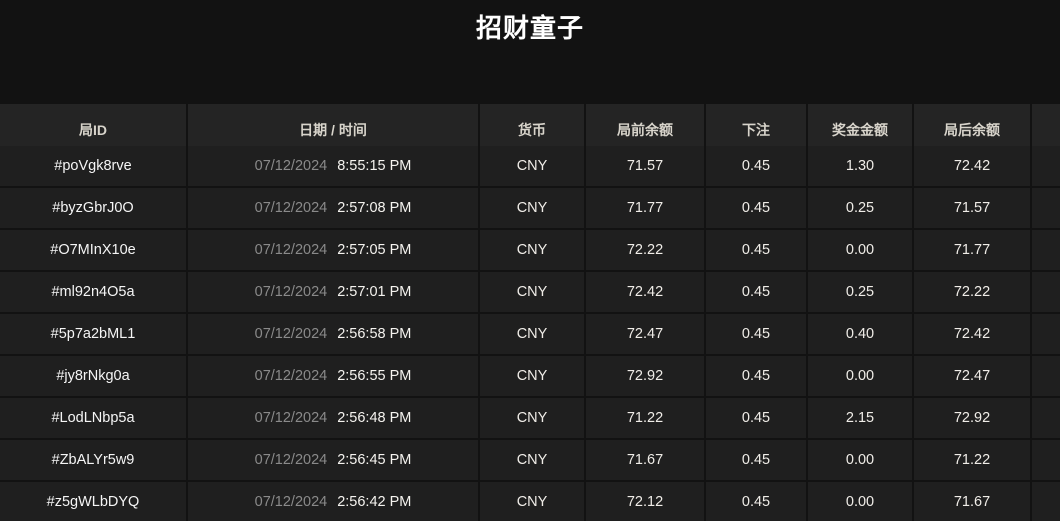 This screenshot has width=1060, height=521. Describe the element at coordinates (645, 460) in the screenshot. I see `cell-balance-before: 71.67` at that location.